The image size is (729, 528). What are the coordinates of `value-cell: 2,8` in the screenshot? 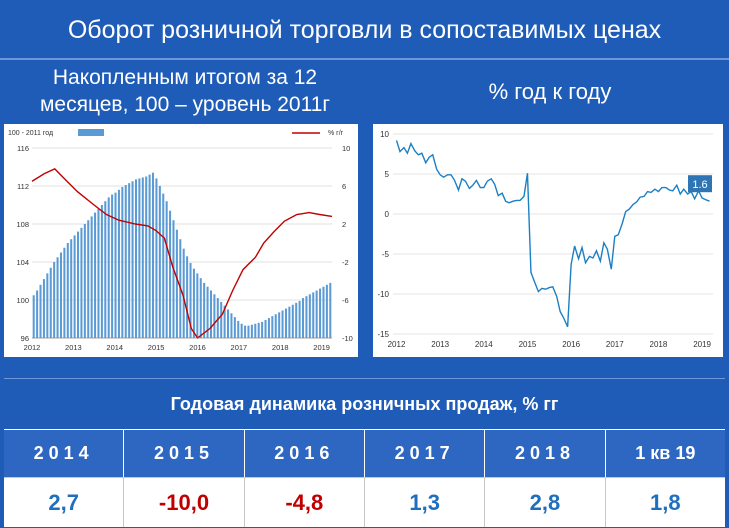 It's located at (545, 502).